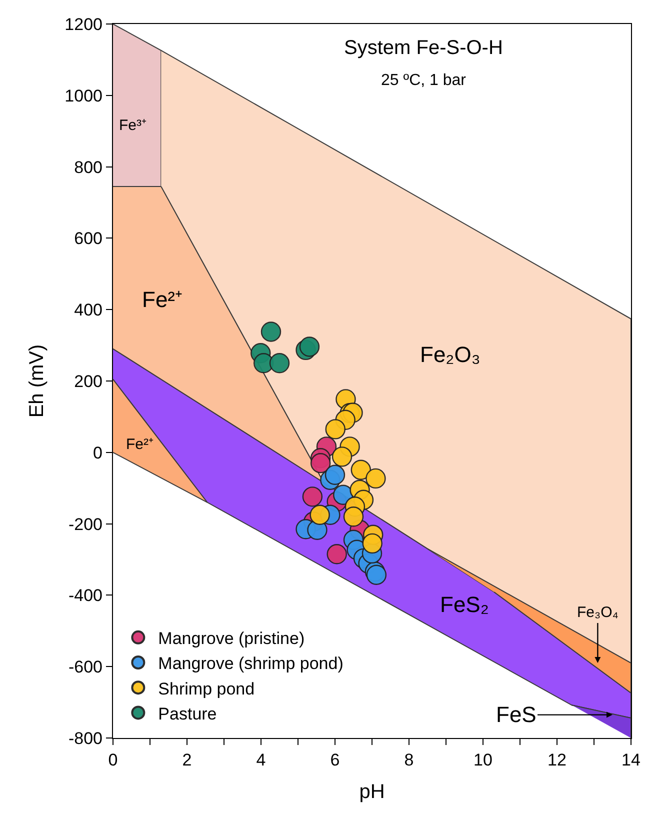  What do you see at coordinates (231, 638) in the screenshot?
I see `legend-label: Mangrove (pristine)` at bounding box center [231, 638].